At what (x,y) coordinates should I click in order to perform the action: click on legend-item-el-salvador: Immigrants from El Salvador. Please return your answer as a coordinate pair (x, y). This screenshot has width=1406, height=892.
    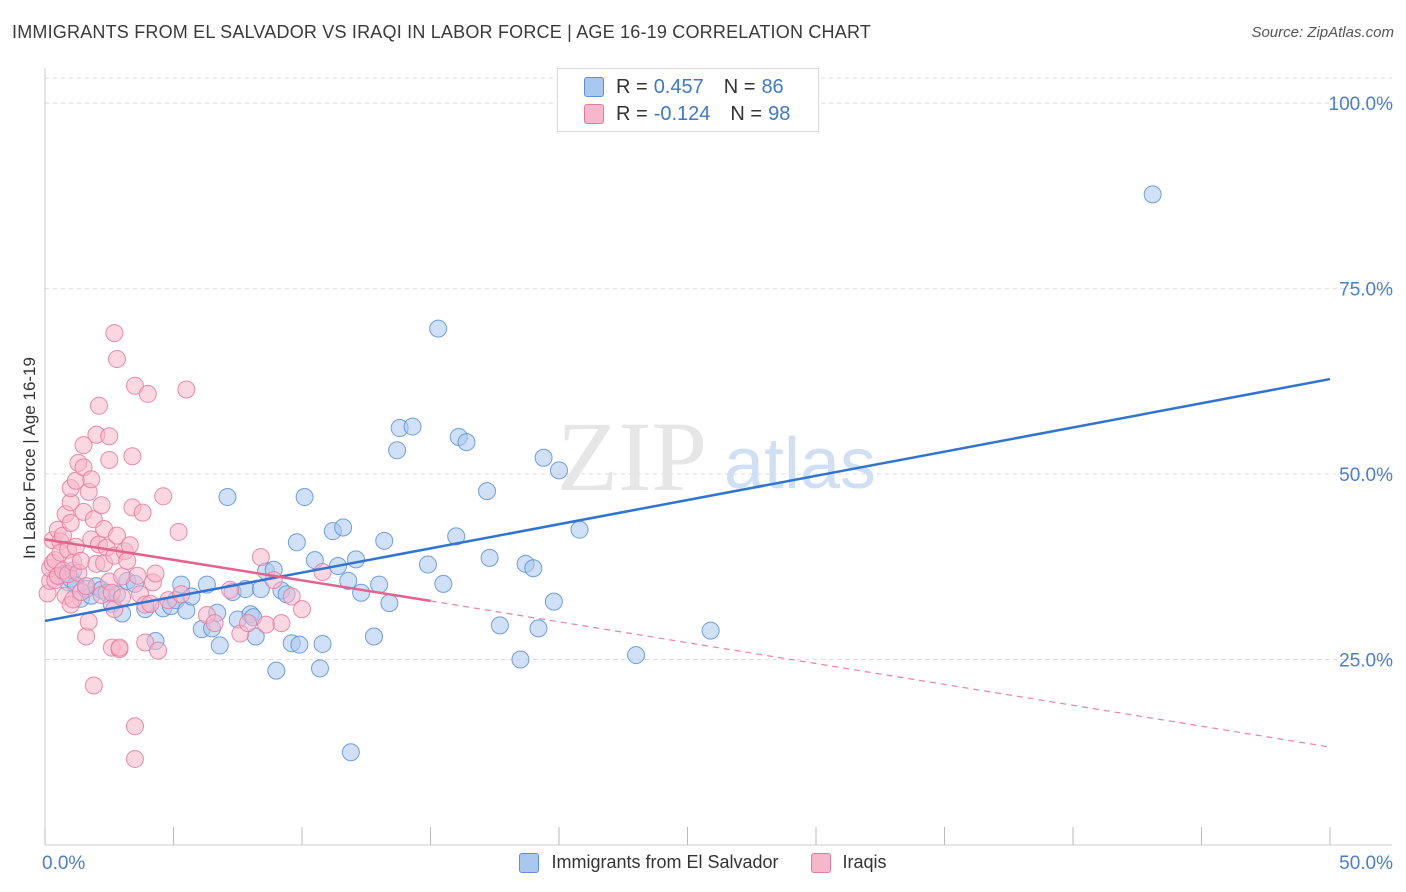
    Looking at the image, I should click on (649, 862).